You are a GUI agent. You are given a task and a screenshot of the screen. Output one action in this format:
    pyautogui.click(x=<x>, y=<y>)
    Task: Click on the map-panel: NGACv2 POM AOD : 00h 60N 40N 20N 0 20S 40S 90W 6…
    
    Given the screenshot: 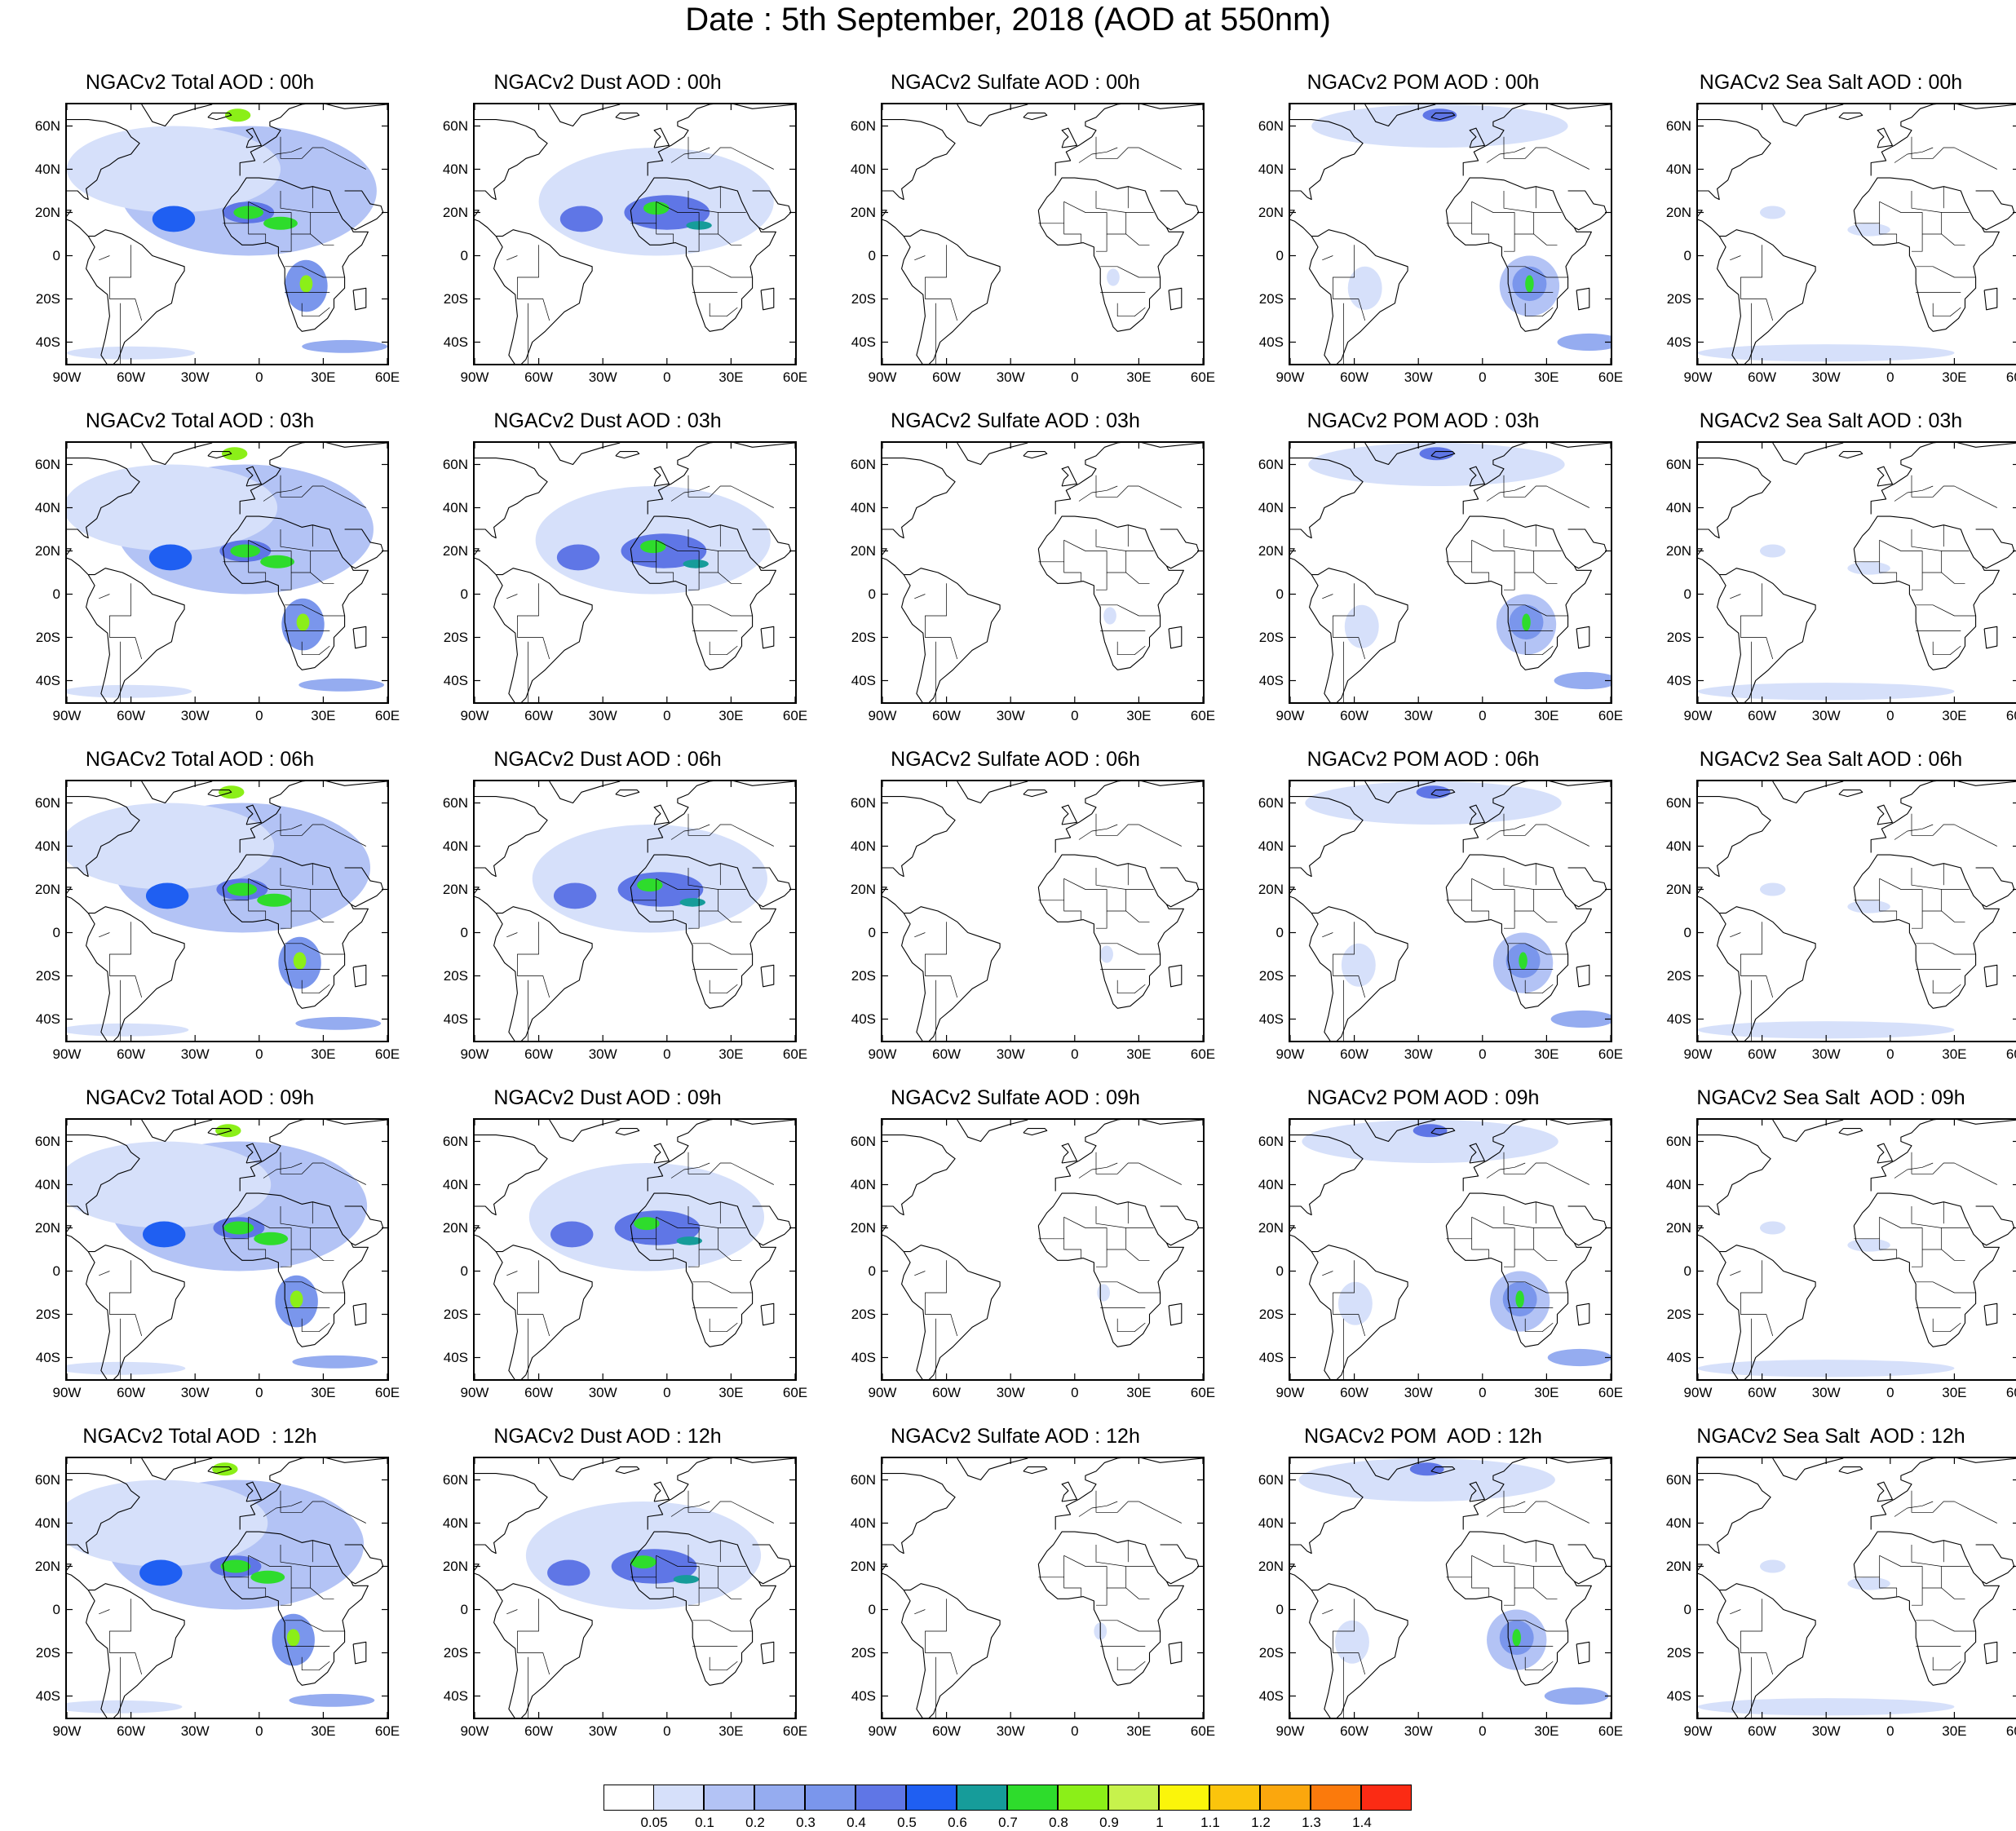 What is the action you would take?
    pyautogui.click(x=1431, y=227)
    